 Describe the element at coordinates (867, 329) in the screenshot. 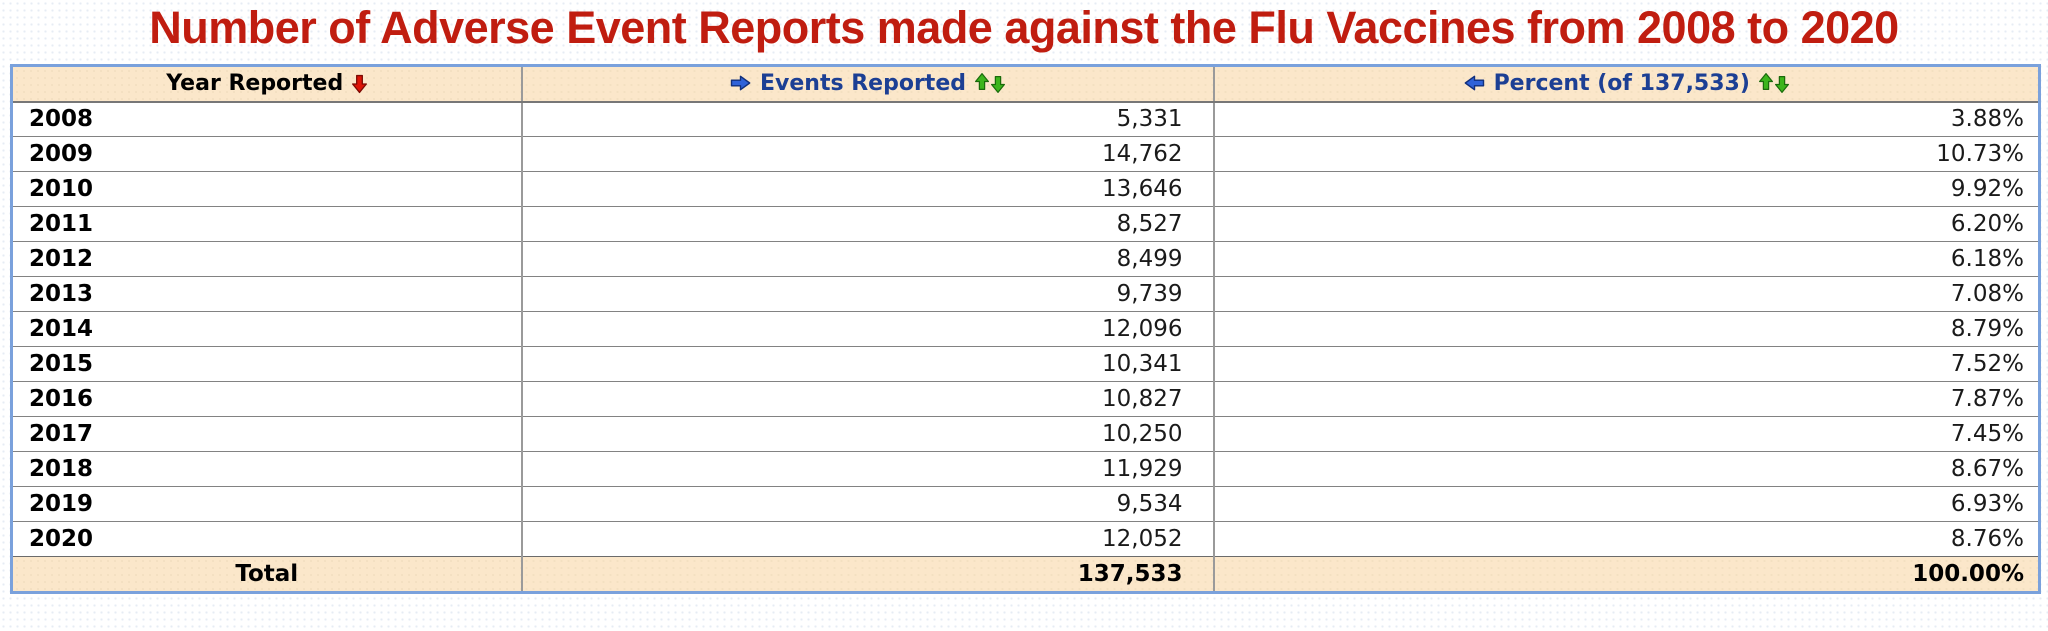

I see `events-cell: 12,096` at that location.